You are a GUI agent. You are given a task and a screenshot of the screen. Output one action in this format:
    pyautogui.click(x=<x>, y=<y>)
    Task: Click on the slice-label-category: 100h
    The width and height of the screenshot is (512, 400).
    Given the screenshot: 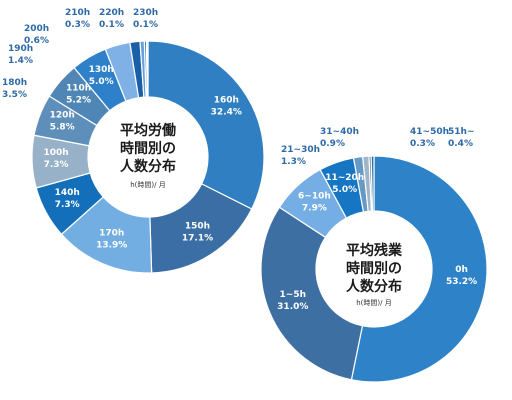 What is the action you would take?
    pyautogui.click(x=55, y=153)
    